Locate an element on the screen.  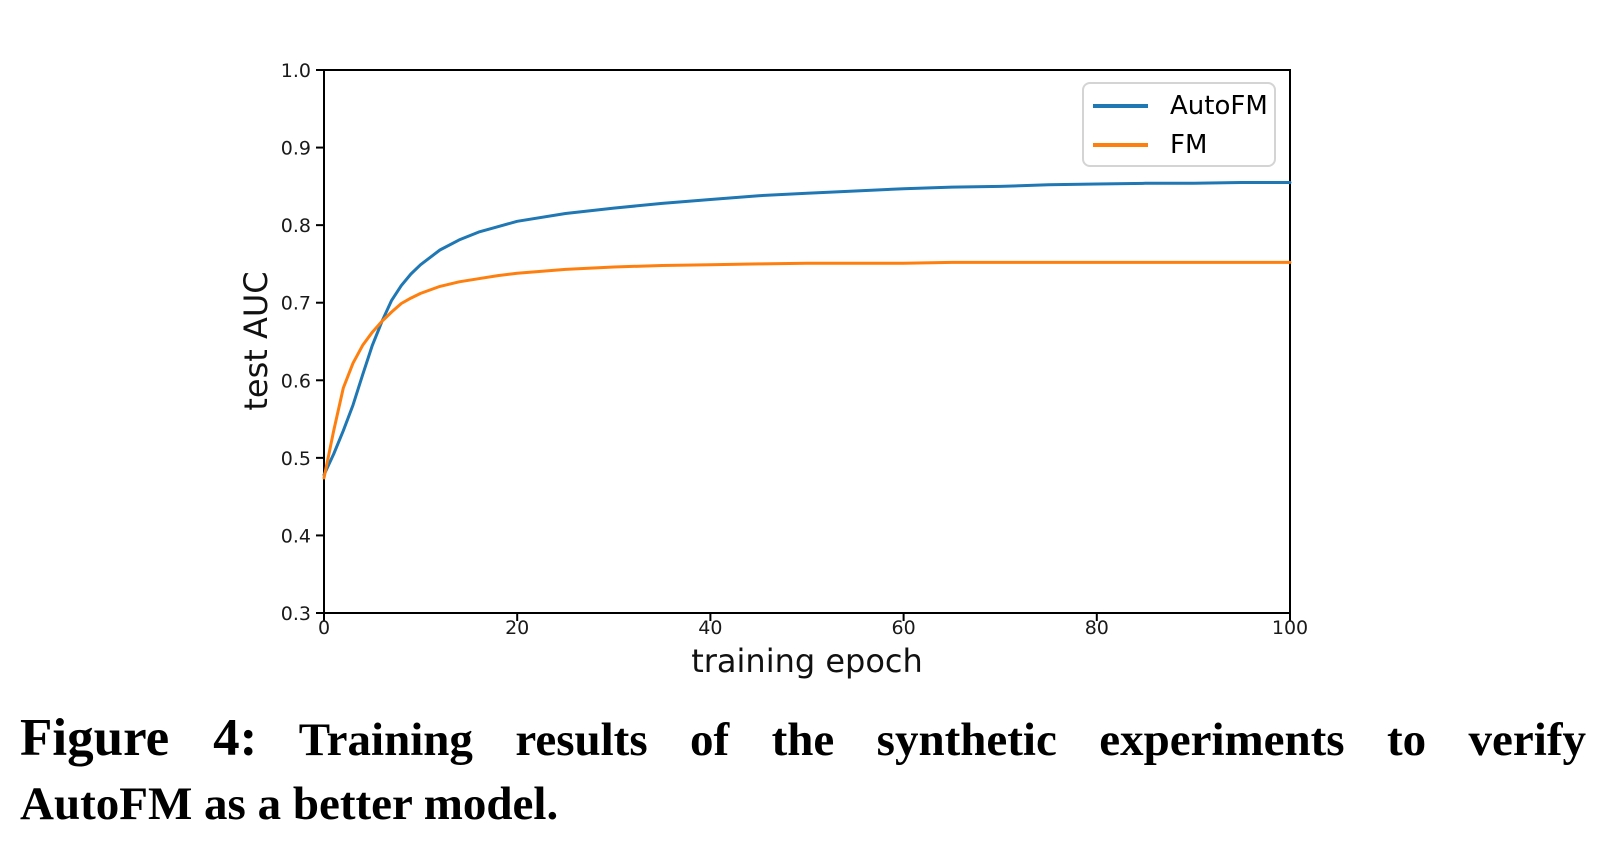
x-tick-label: 60 is located at coordinates (904, 628).